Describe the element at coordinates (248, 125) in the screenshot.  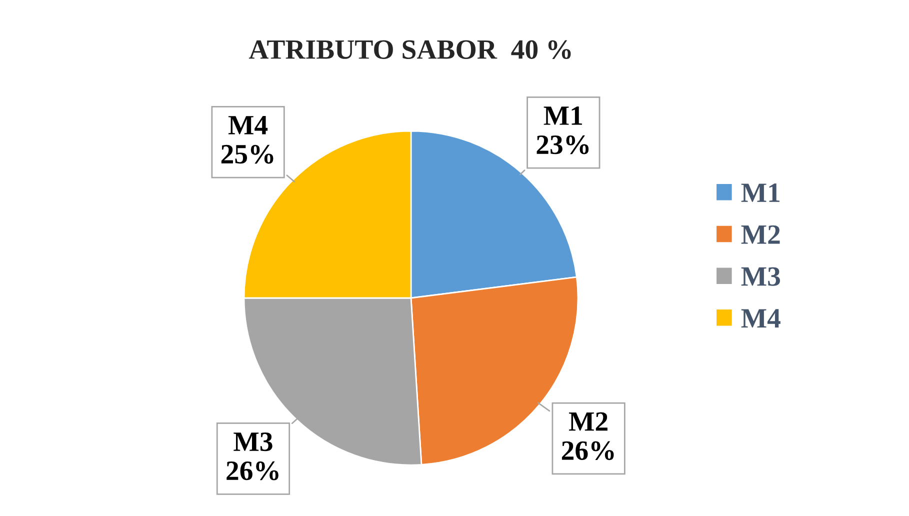
I see `slice-label: M4` at that location.